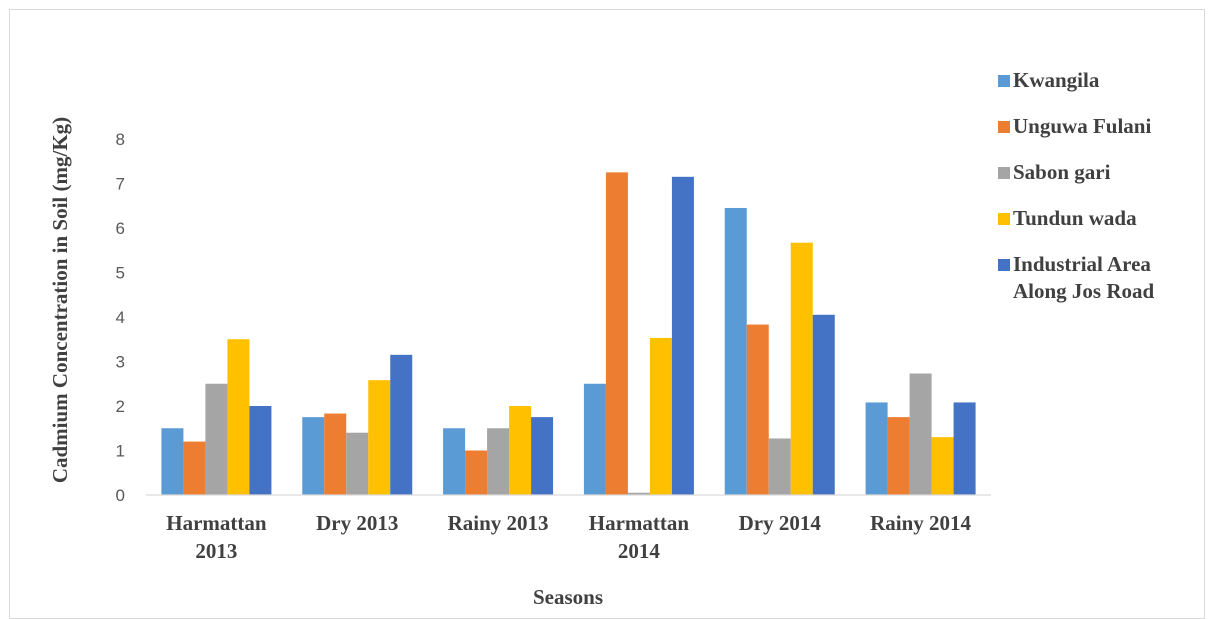 The width and height of the screenshot is (1216, 619). Describe the element at coordinates (1062, 172) in the screenshot. I see `legend-label: Sabon gari` at that location.